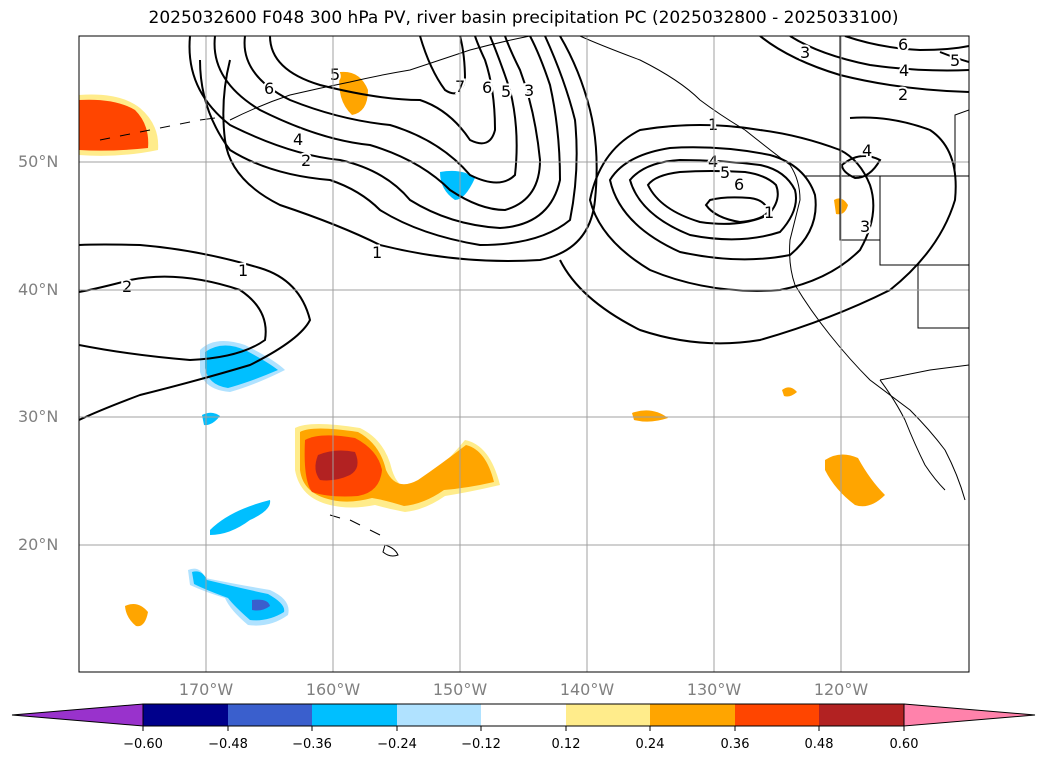  Describe the element at coordinates (261, 605) in the screenshot. I see `neg-region-south-2-deep` at that location.